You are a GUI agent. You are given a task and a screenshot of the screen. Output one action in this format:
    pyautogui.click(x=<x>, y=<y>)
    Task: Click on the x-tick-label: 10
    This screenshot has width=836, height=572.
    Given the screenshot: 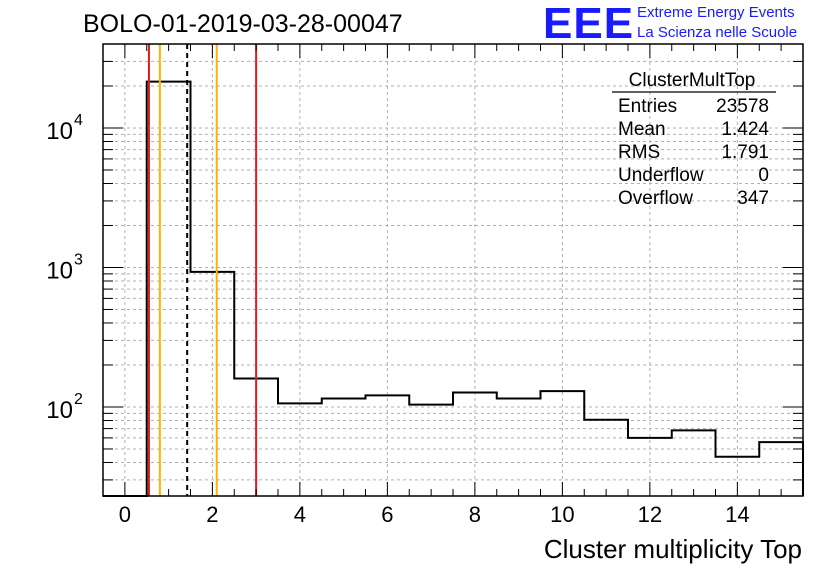 What is the action you would take?
    pyautogui.click(x=562, y=514)
    